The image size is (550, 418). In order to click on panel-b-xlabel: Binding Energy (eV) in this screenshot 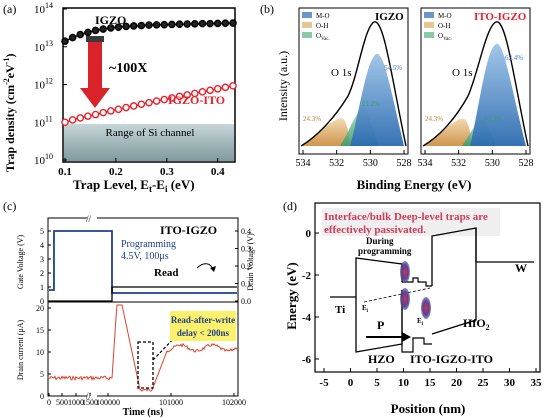, I will do `click(414, 184)`.